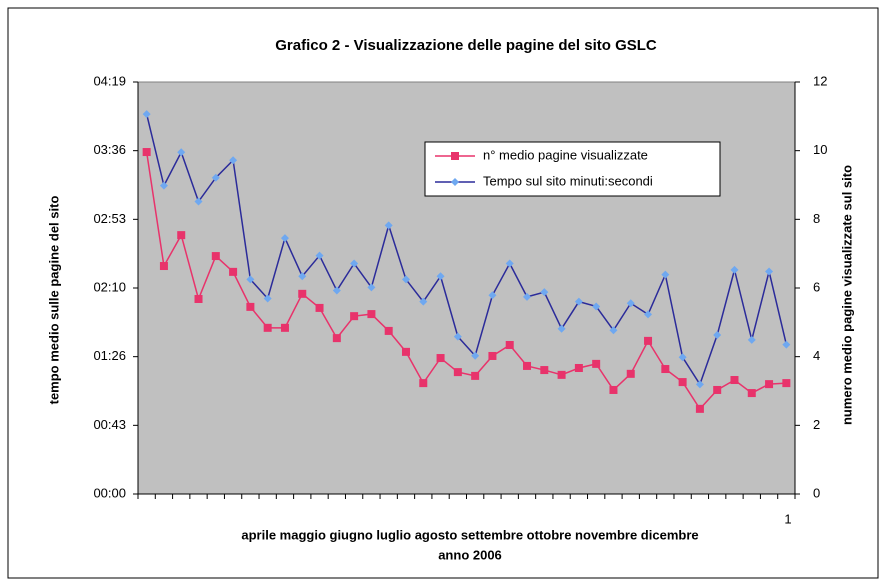 The width and height of the screenshot is (887, 586). What do you see at coordinates (109, 424) in the screenshot?
I see `y-tick-label: 00:43` at bounding box center [109, 424].